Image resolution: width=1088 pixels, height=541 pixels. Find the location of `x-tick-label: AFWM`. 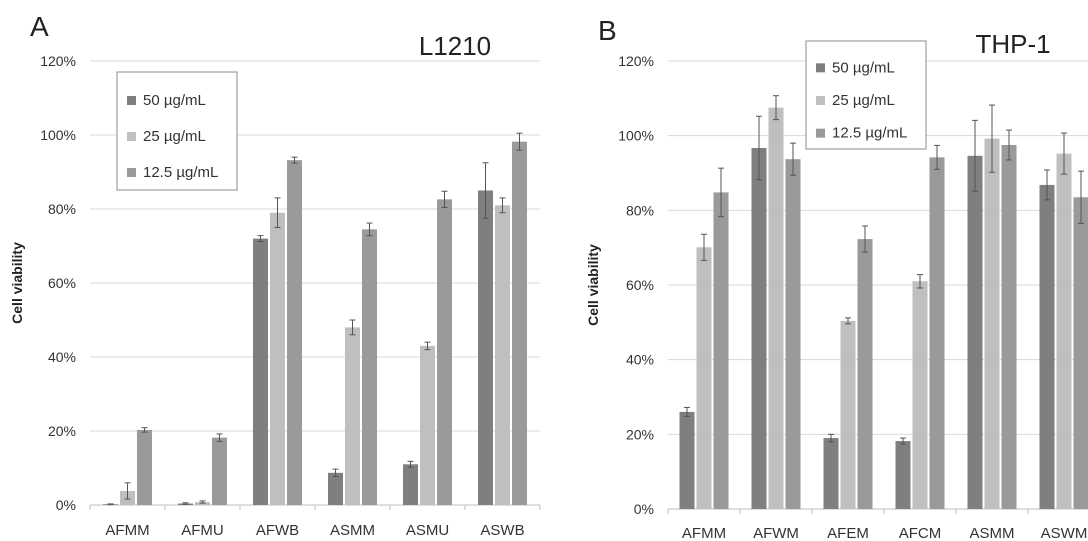

x-tick-label: AFWM is located at coordinates (776, 533).